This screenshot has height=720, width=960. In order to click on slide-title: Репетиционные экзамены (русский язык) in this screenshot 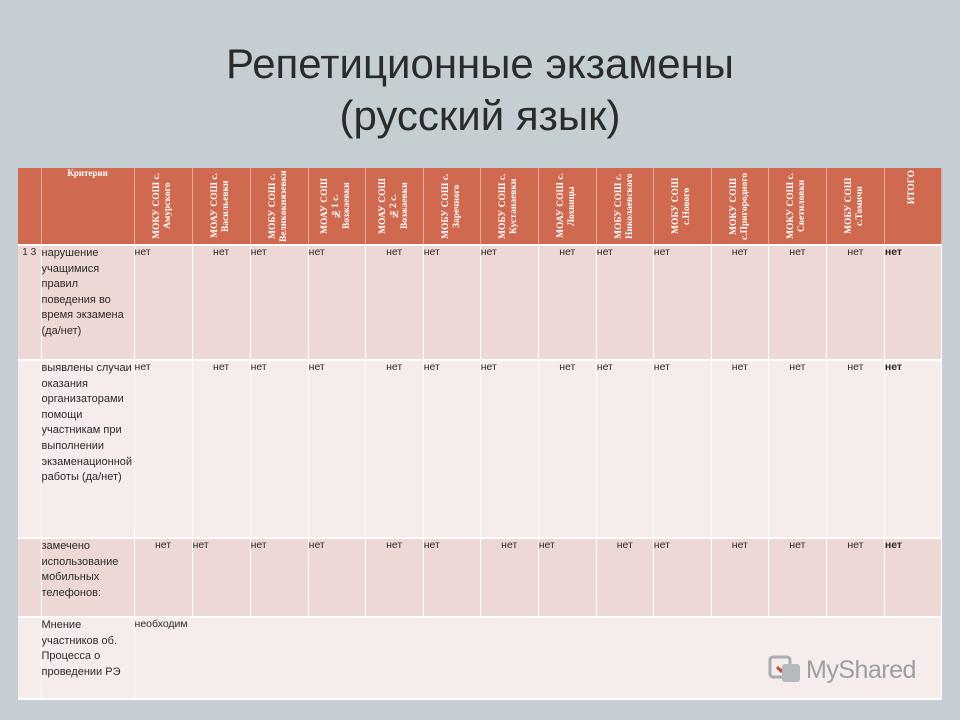, I will do `click(480, 90)`.